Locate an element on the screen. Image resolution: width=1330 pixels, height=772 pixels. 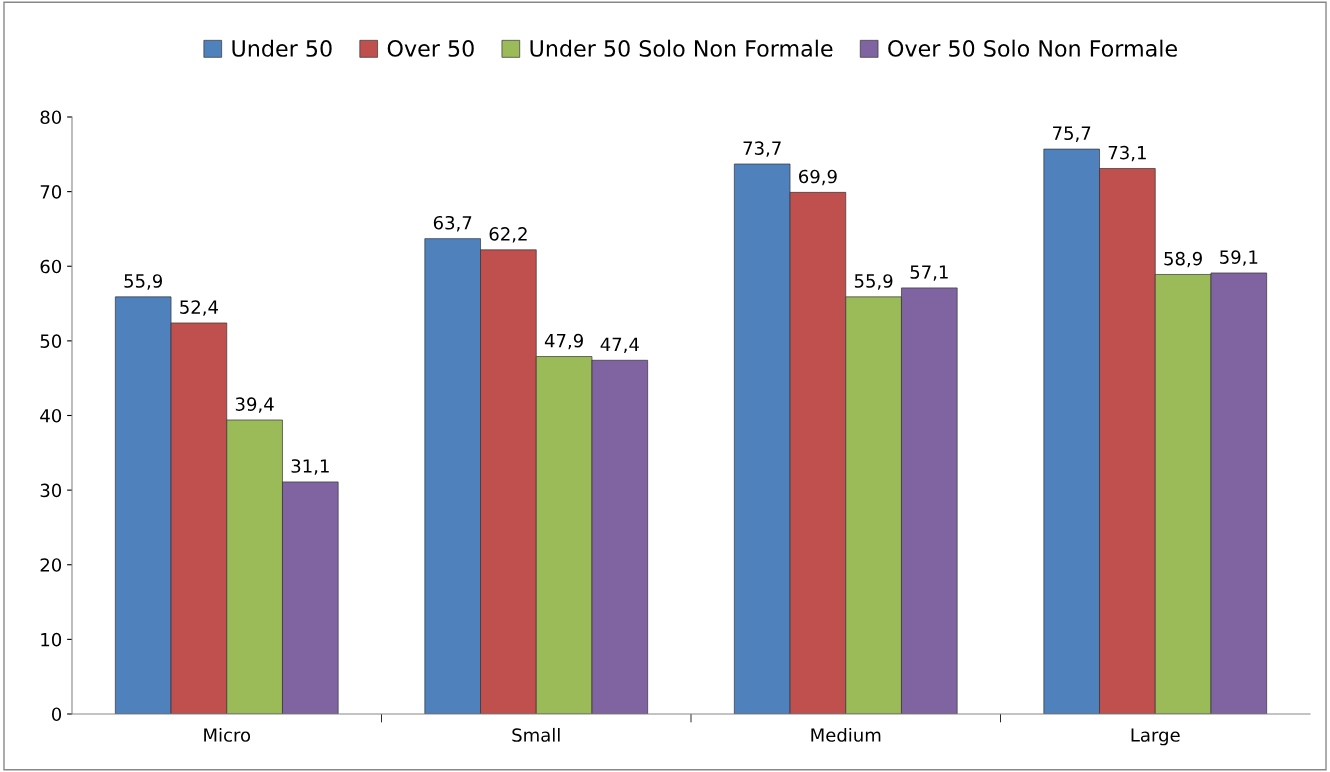
data-label: 52,4 is located at coordinates (199, 308).